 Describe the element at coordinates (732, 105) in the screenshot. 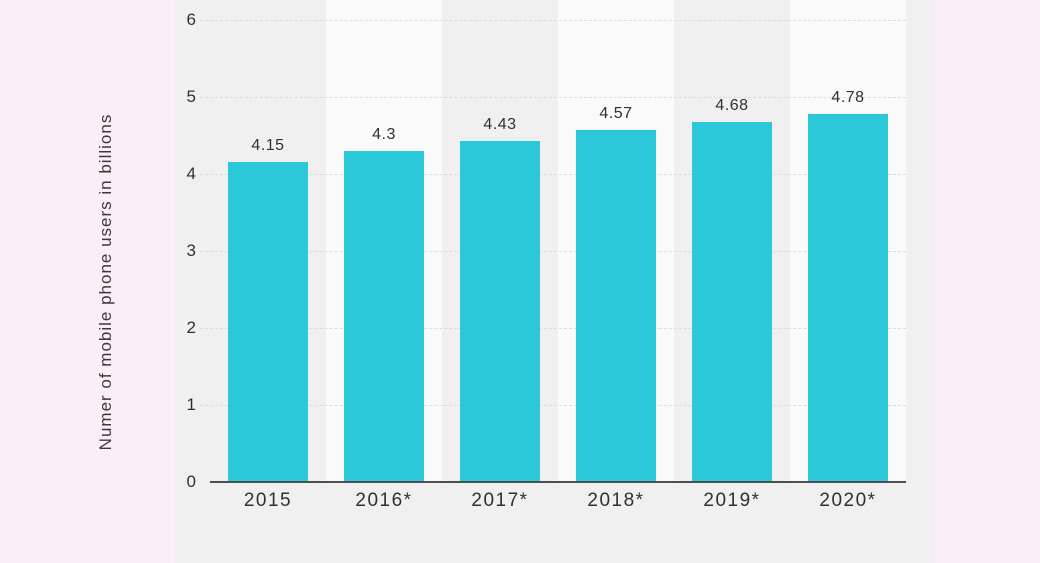

I see `bar-value-label: 4.68` at that location.